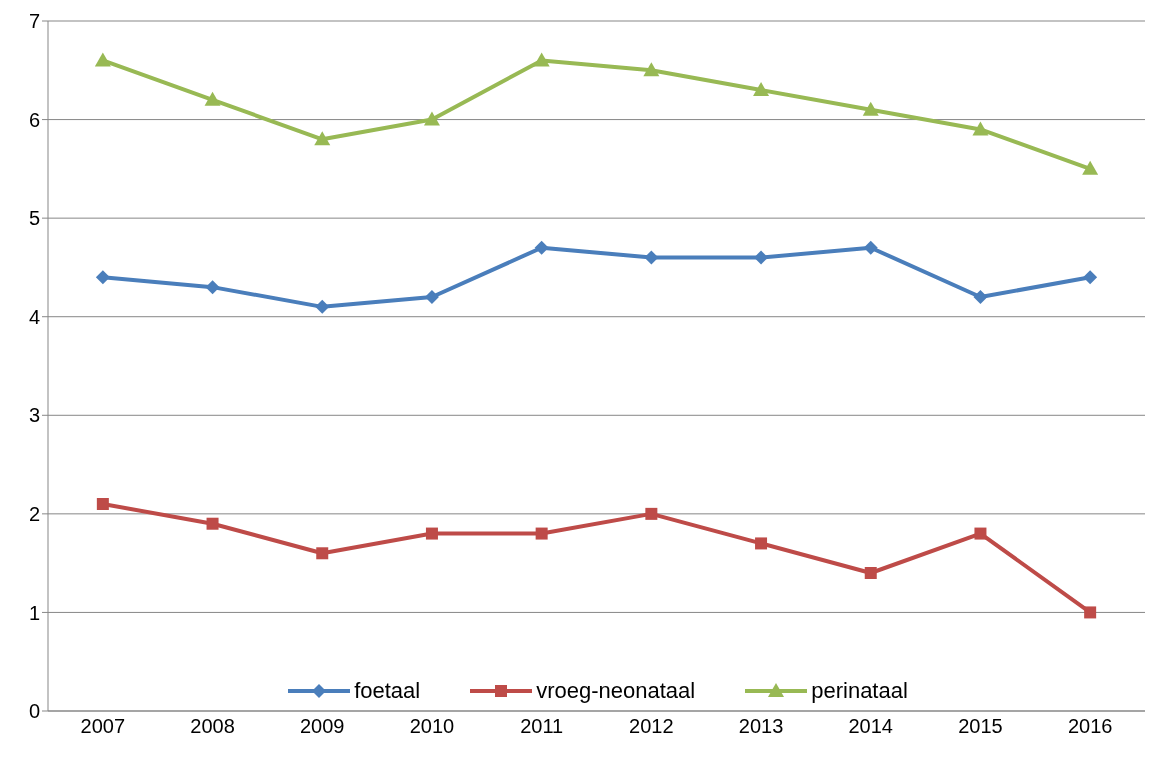  Describe the element at coordinates (761, 726) in the screenshot. I see `x-tick-label: 2013` at that location.